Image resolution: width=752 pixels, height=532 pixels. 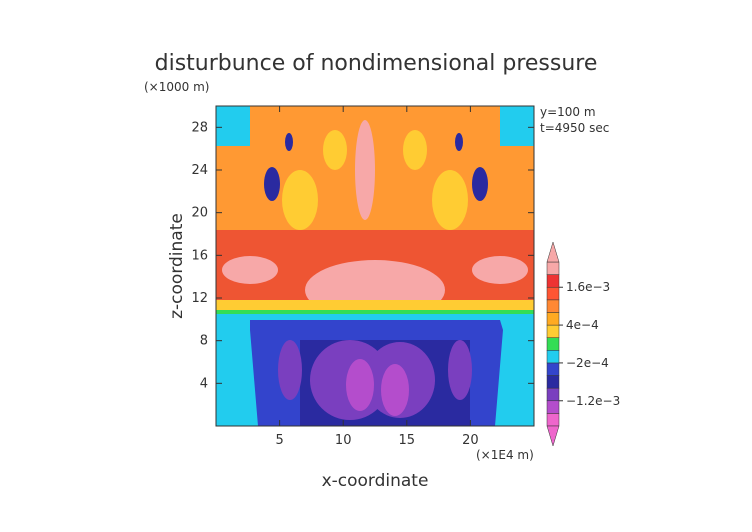 What do you see at coordinates (588, 287) in the screenshot?
I see `colorbar-label: 1.6e−3` at bounding box center [588, 287].